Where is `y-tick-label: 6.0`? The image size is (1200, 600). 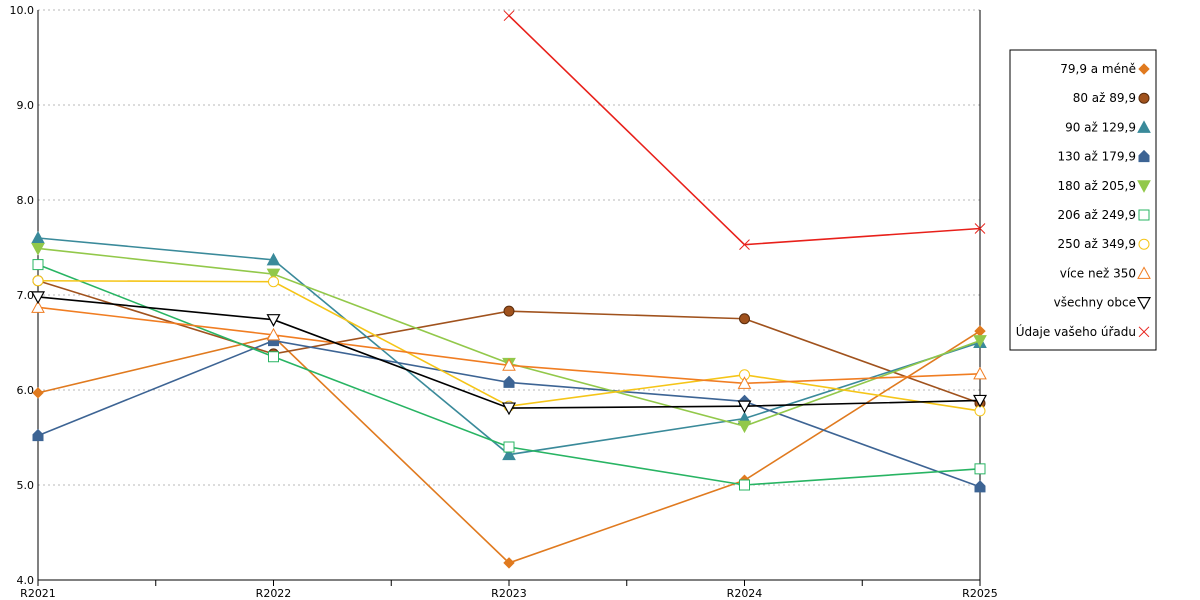
y-tick-label: 6.0 is located at coordinates (26, 390).